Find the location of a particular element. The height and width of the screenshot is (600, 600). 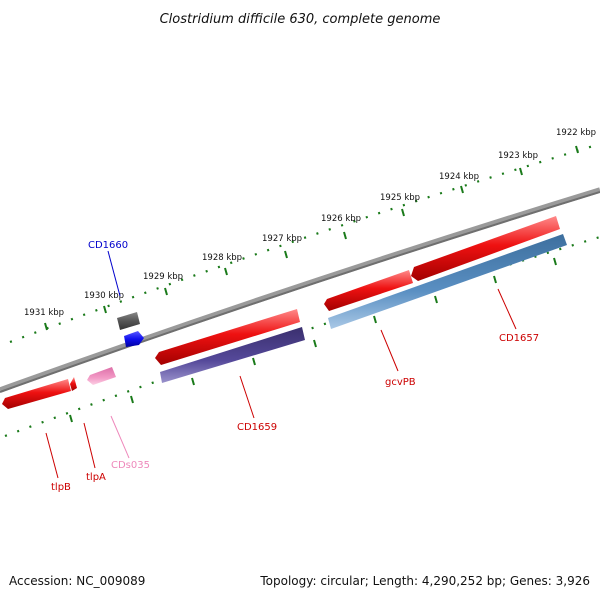

kbp-label: 1931 kbp is located at coordinates (44, 313).